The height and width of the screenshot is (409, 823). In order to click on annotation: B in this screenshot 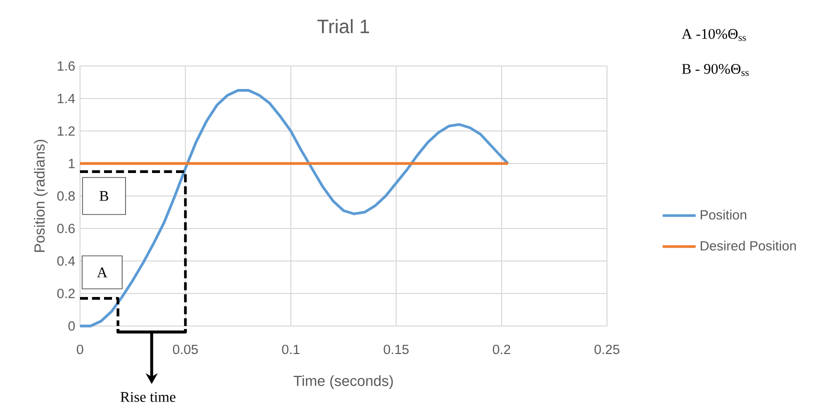, I will do `click(104, 196)`.